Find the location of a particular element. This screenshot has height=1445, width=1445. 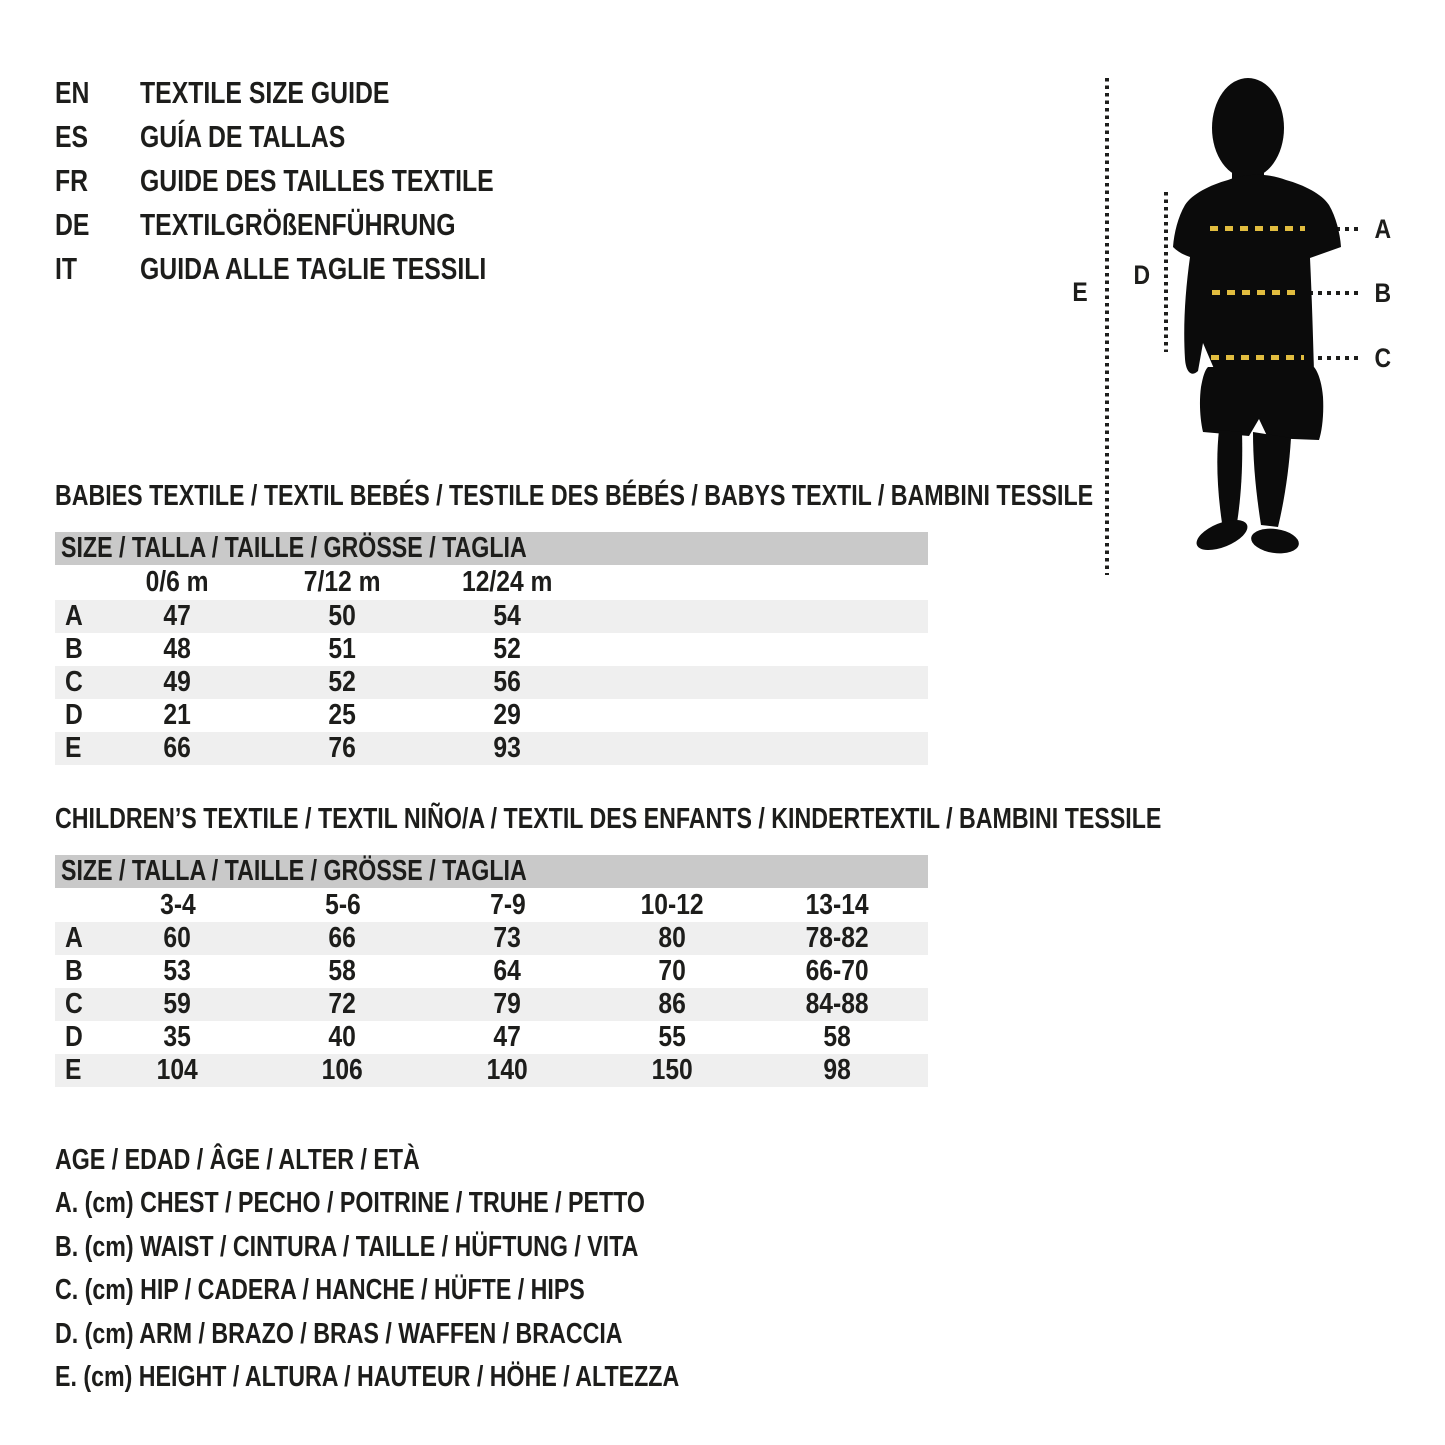

babies-table-header-bar: SIZE / TALLA / TAILLE / GRÖSSE / TAGLIA is located at coordinates (491, 548).